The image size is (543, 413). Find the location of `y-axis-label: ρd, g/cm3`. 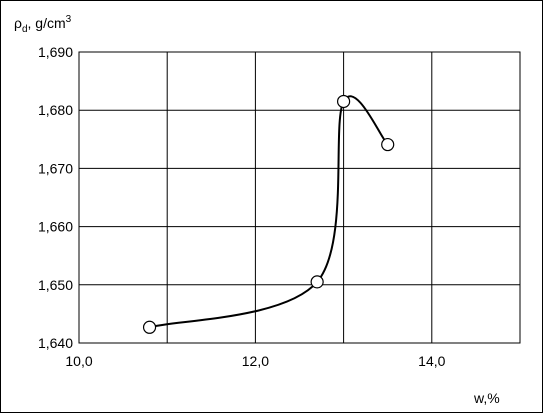

y-axis-label: ρd, g/cm3 is located at coordinates (43, 24).